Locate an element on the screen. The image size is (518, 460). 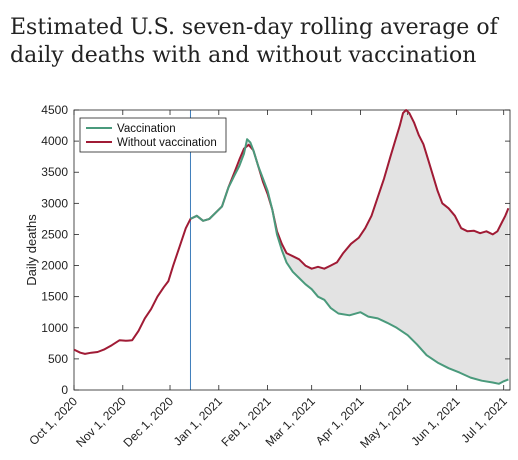
x-tick-label: Jun 1, 2021 is located at coordinates (435, 421).